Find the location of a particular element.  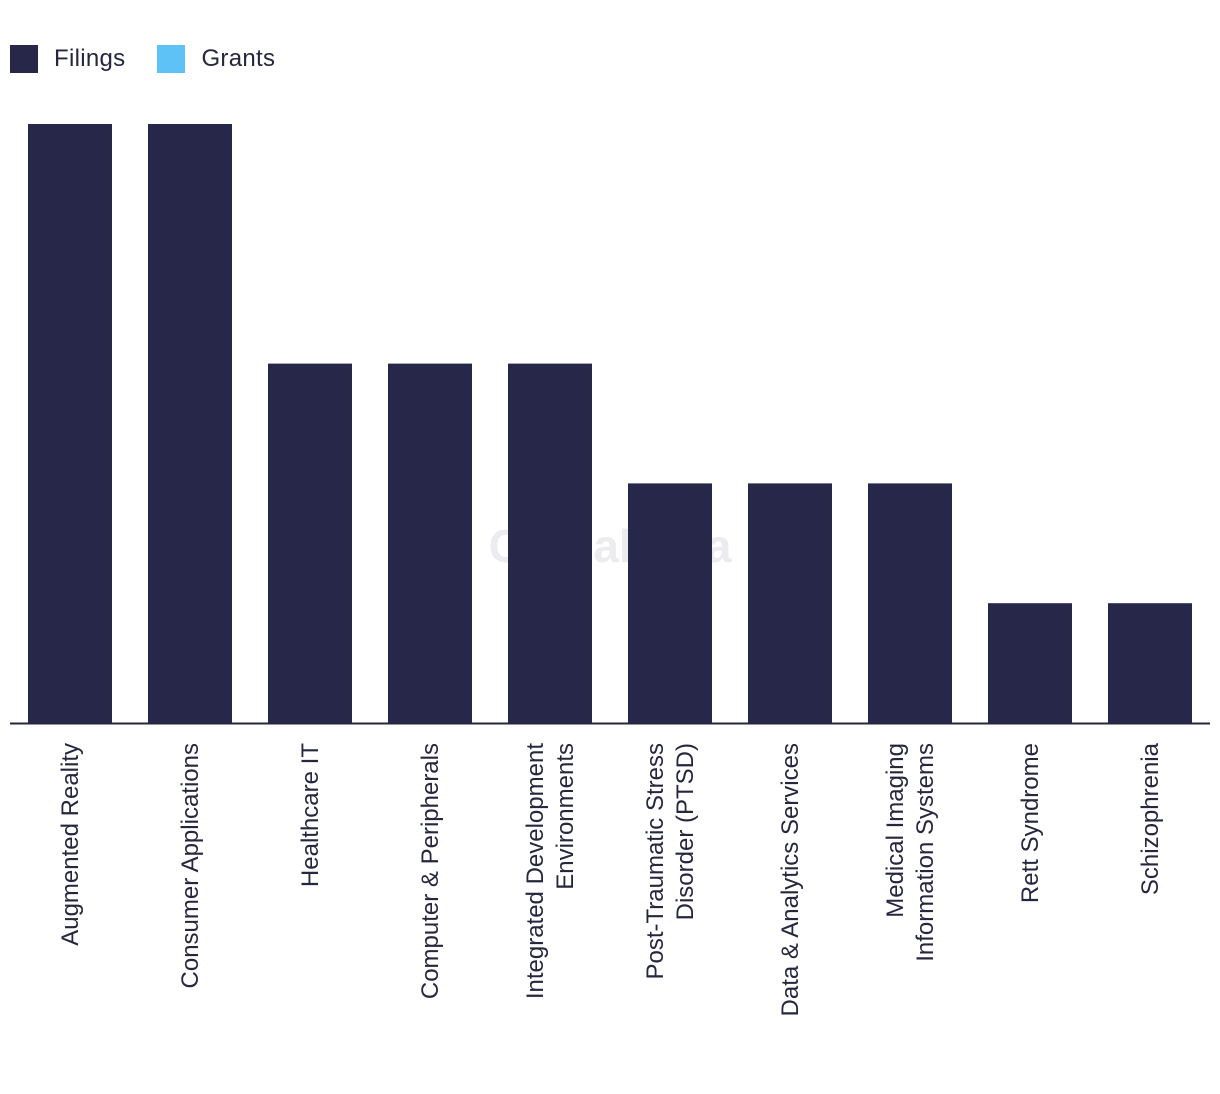

x-tick-label-8: Rett Syndrome is located at coordinates (1030, 823).